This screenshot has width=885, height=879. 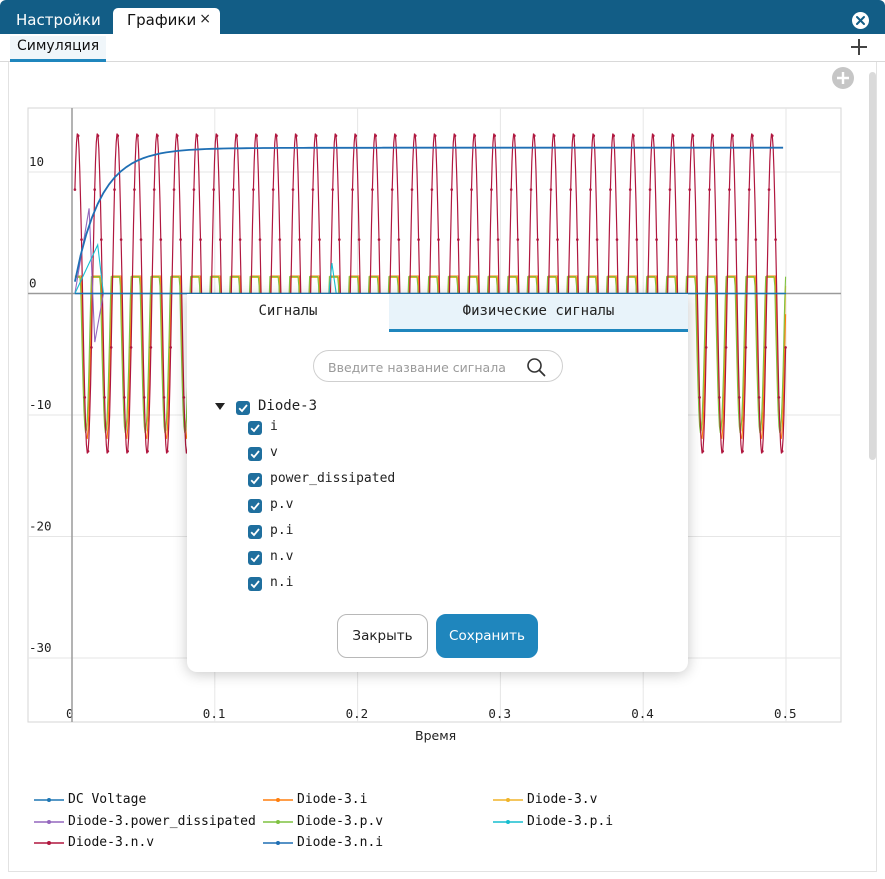 What do you see at coordinates (785, 713) in the screenshot?
I see `x-tick-label: 0.5` at bounding box center [785, 713].